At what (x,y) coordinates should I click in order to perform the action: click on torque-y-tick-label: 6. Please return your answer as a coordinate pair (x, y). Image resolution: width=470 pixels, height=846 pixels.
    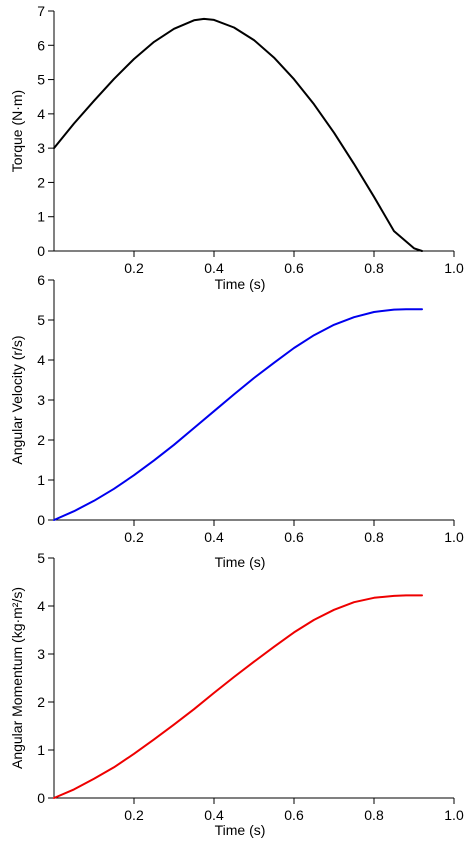
    Looking at the image, I should click on (41, 45).